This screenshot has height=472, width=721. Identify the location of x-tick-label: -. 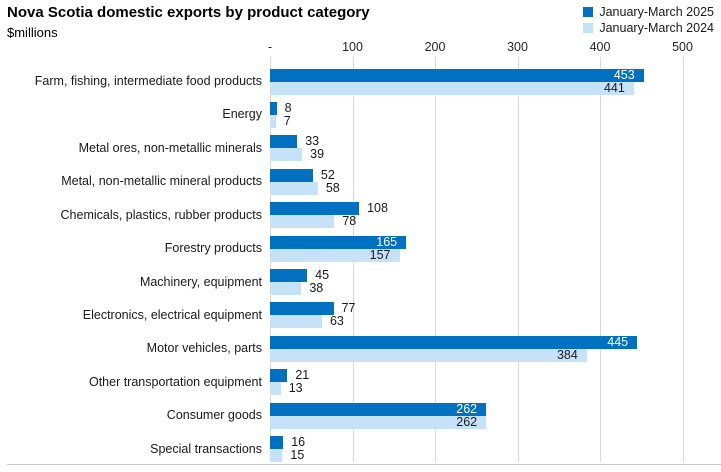
(270, 47).